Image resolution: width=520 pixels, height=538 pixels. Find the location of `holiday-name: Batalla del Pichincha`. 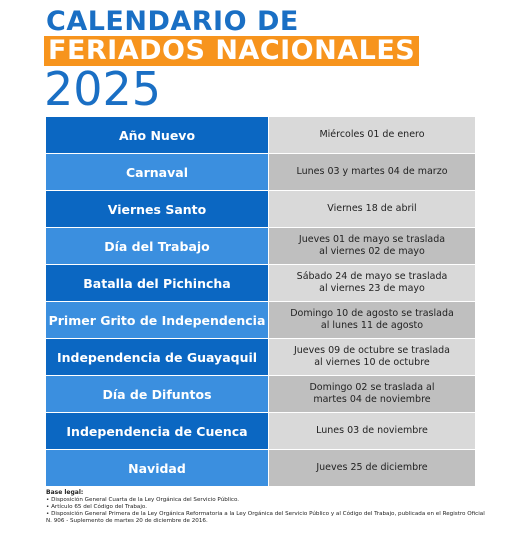

holiday-name: Batalla del Pichincha is located at coordinates (157, 283).